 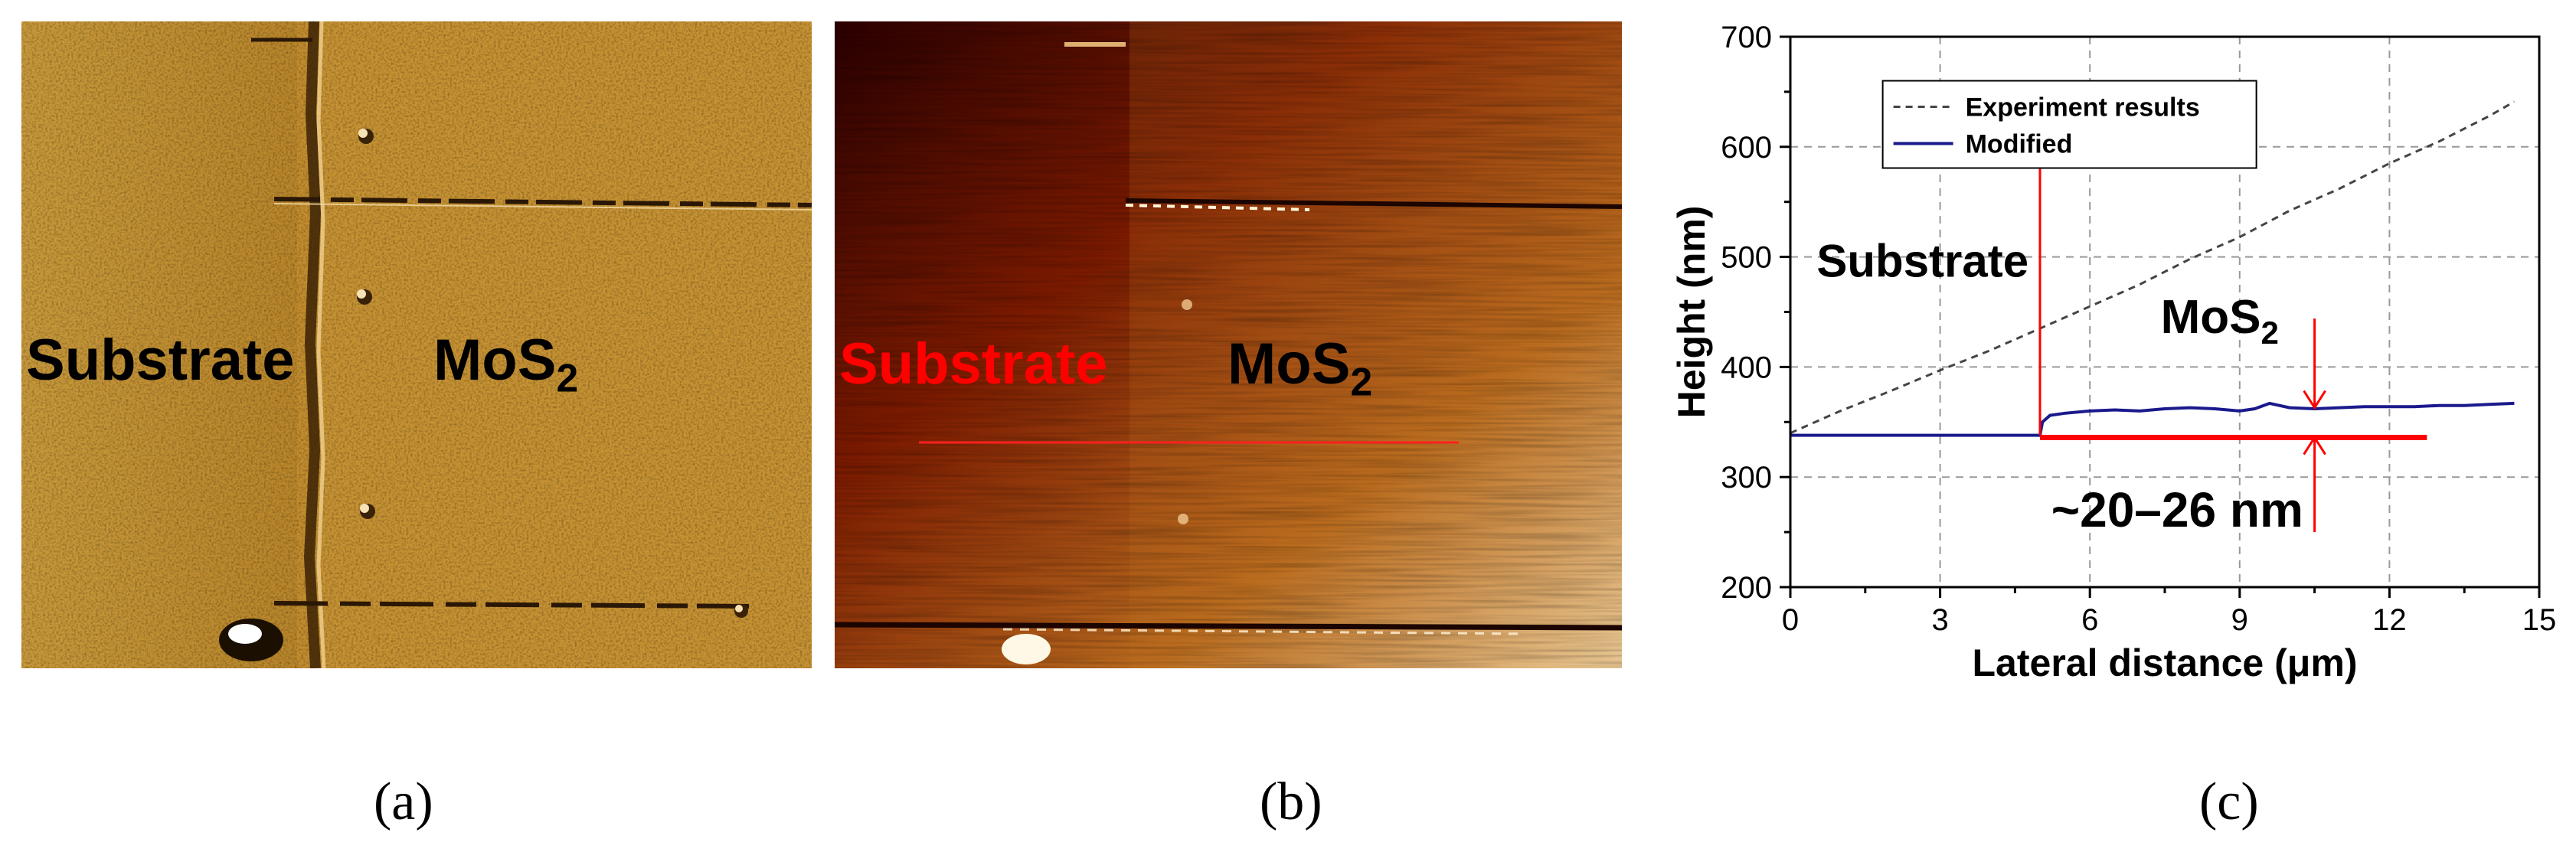 I want to click on thickness-arrow-upper-head, so click(x=2314, y=400).